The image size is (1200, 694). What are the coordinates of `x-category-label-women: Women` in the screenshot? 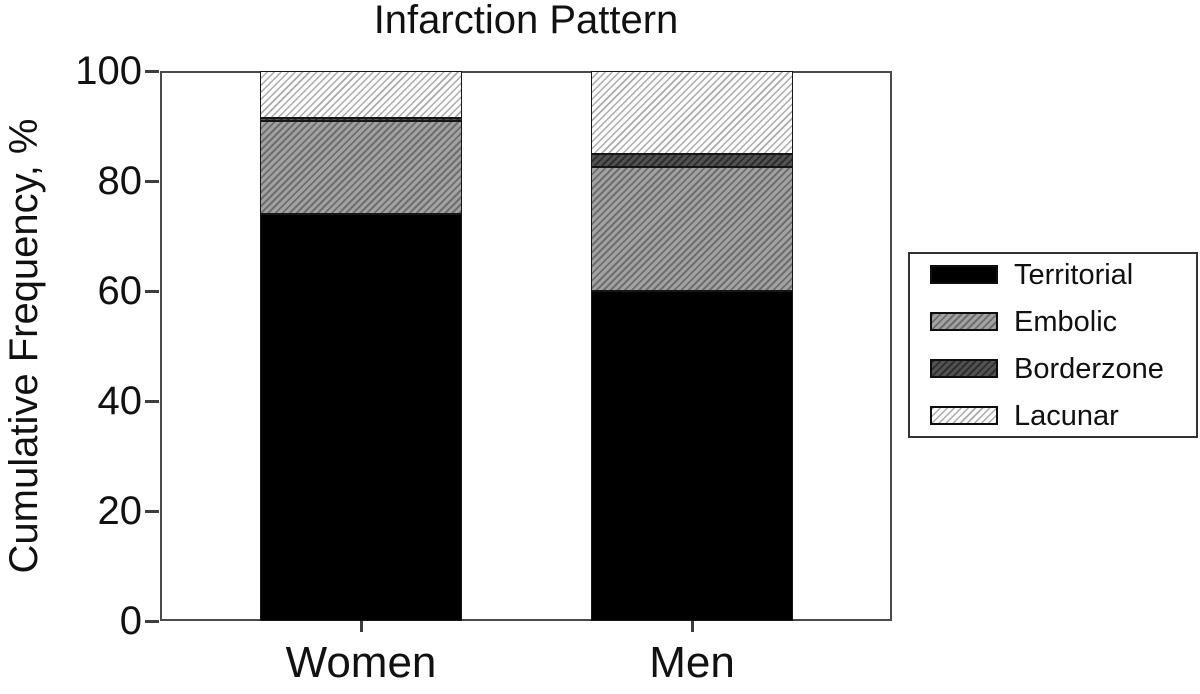 It's located at (361, 662).